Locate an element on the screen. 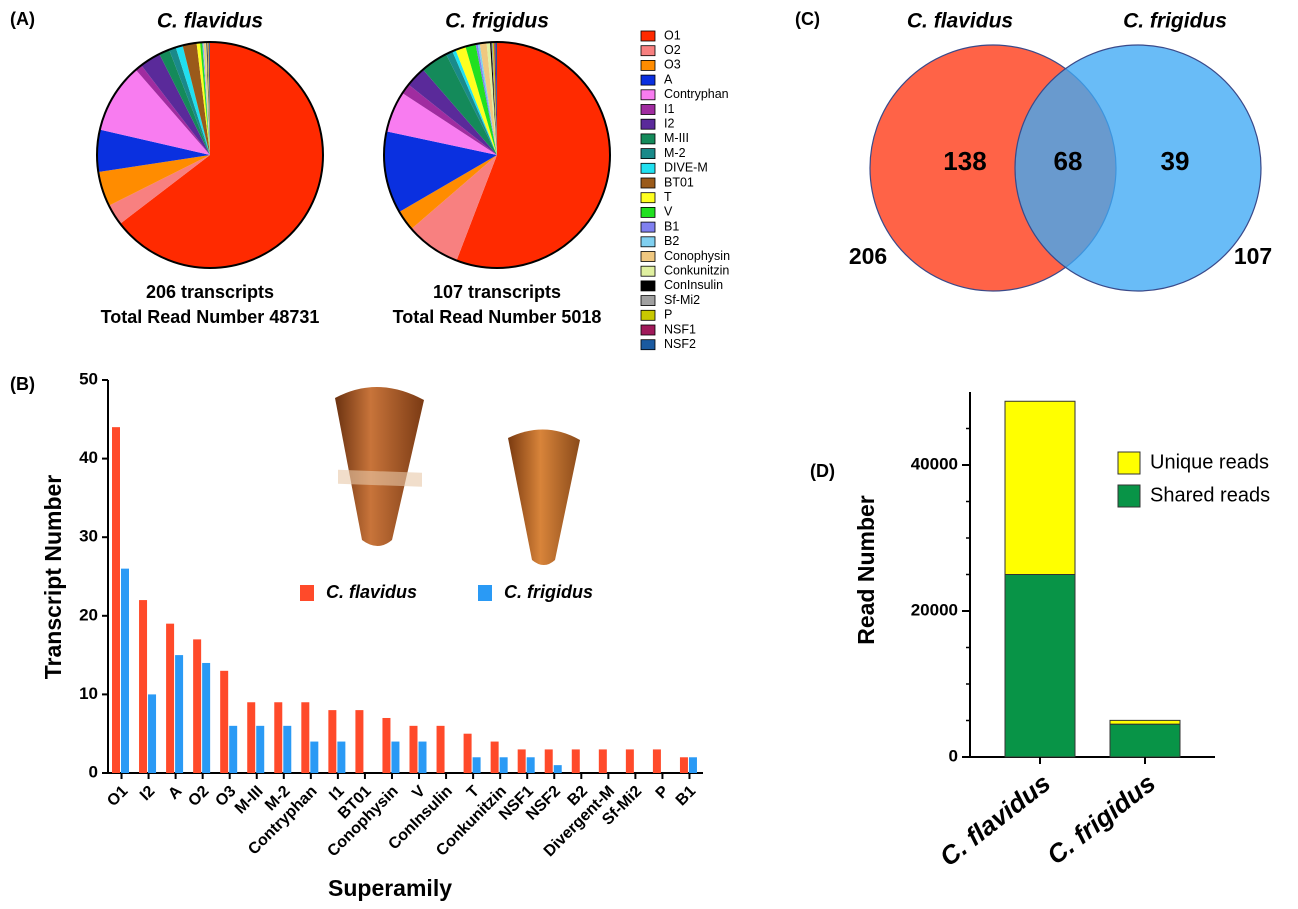  legend-label: Contryphan is located at coordinates (696, 94).